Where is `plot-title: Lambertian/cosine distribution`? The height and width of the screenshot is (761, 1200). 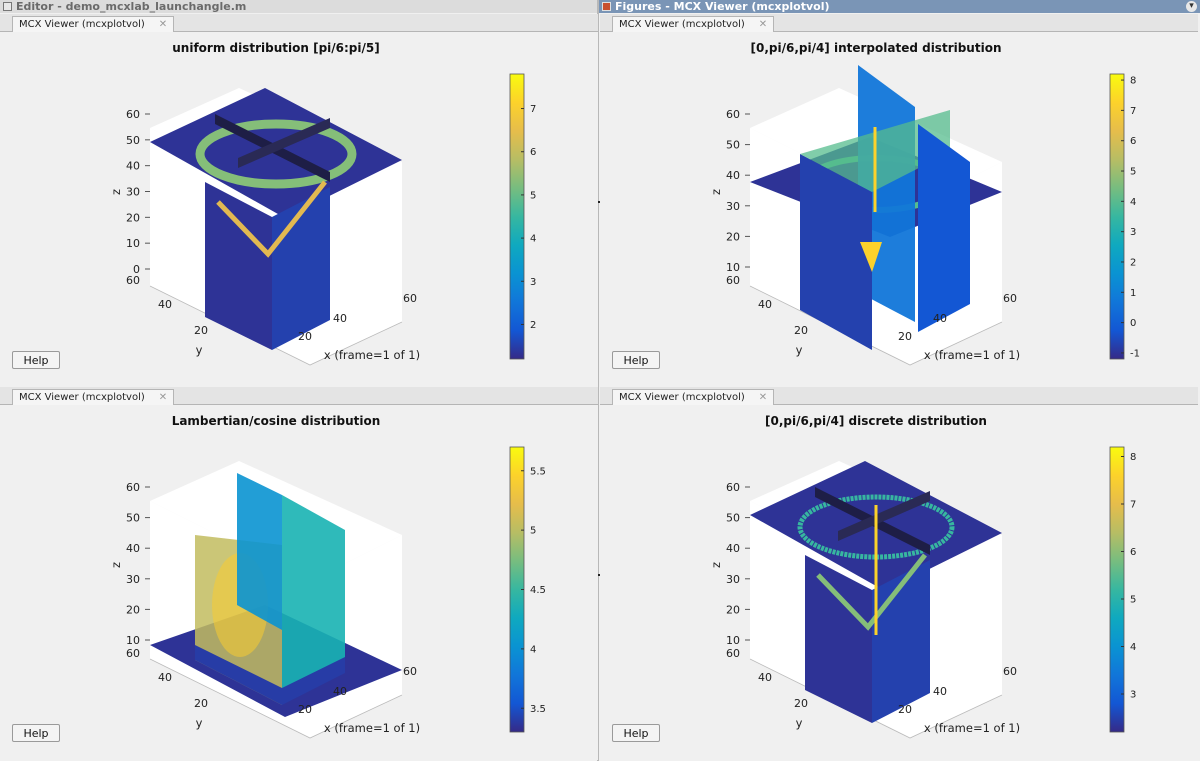 plot-title: Lambertian/cosine distribution is located at coordinates (276, 421).